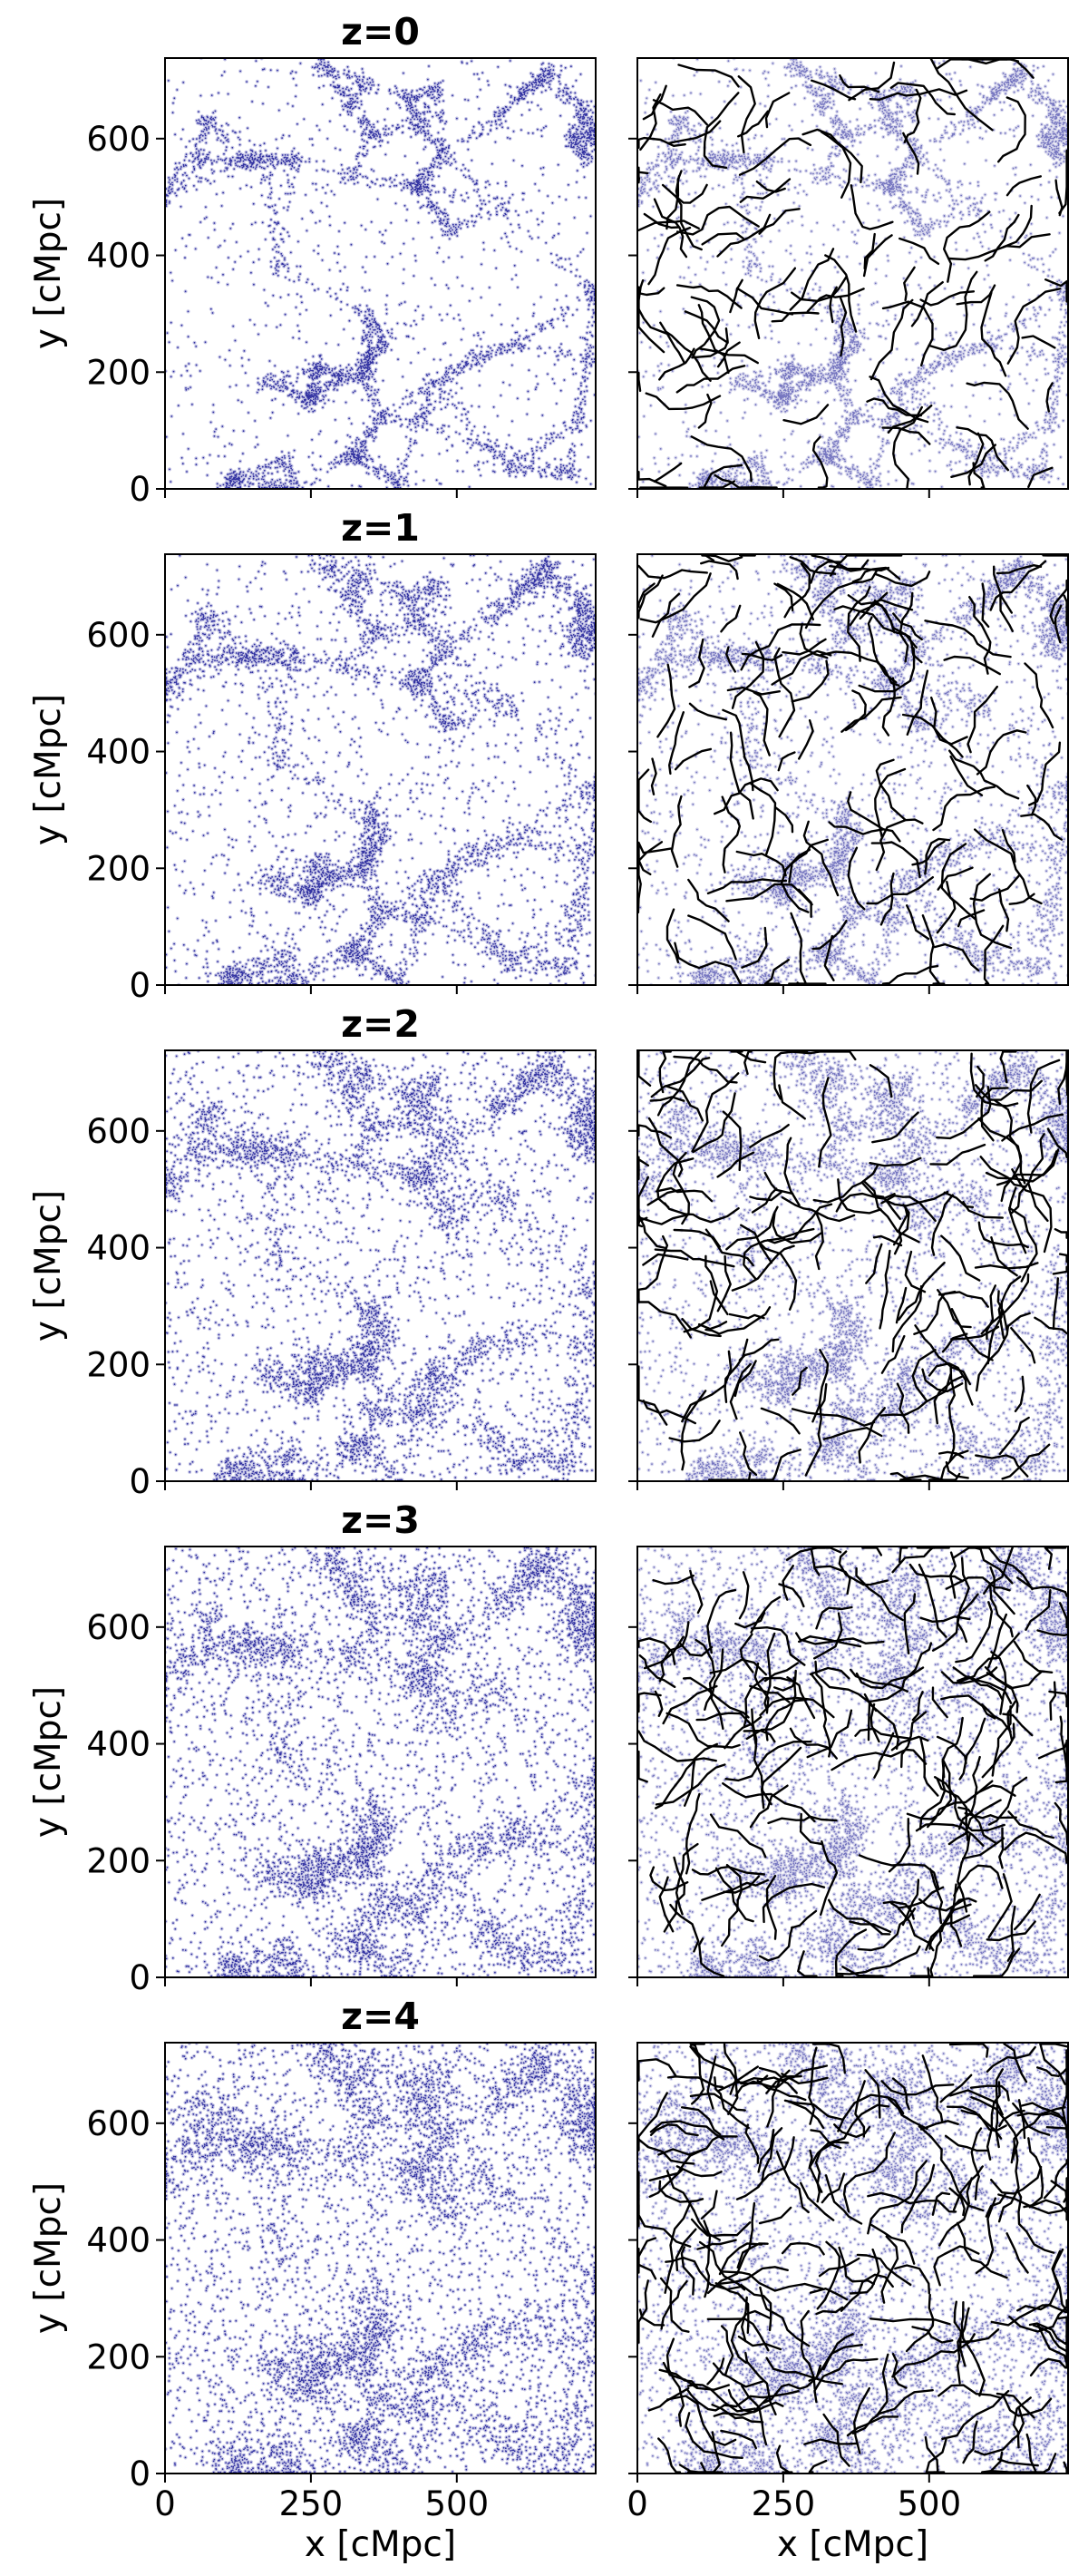  I want to click on panel-title: z=4, so click(380, 2016).